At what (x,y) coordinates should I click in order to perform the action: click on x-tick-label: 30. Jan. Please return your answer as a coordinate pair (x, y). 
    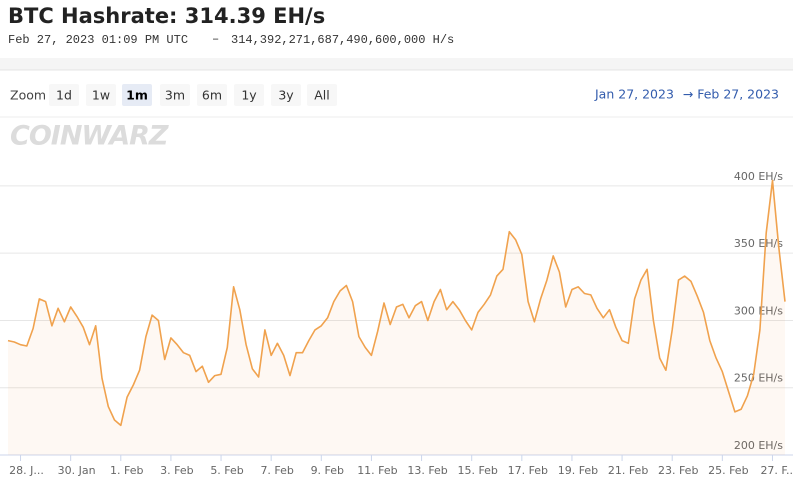
    Looking at the image, I should click on (77, 470).